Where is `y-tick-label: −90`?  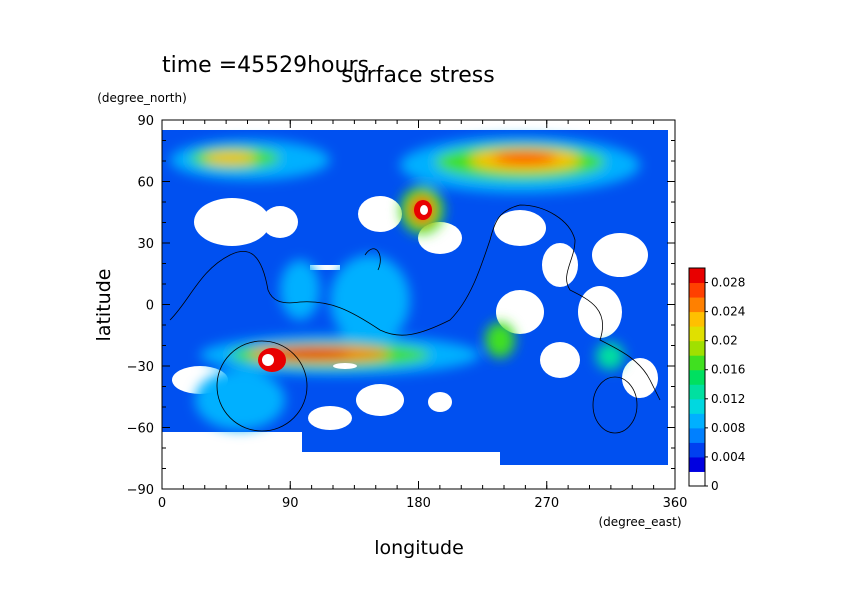
y-tick-label: −90 is located at coordinates (140, 490).